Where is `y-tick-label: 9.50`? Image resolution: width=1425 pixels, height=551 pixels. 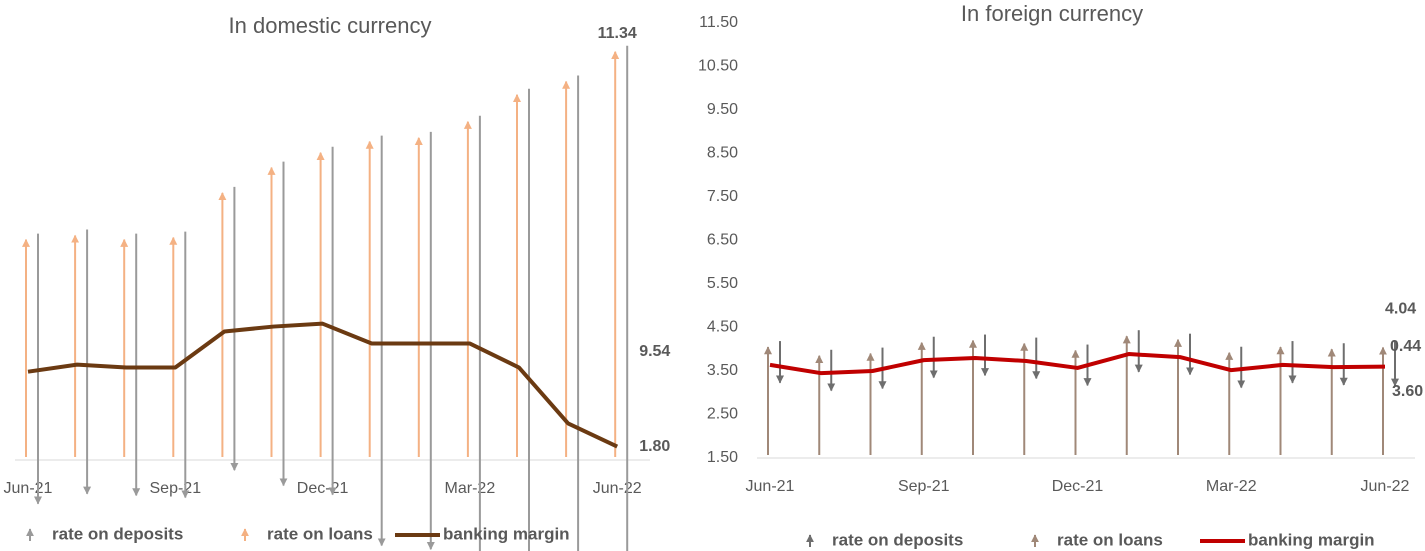 y-tick-label: 9.50 is located at coordinates (722, 109).